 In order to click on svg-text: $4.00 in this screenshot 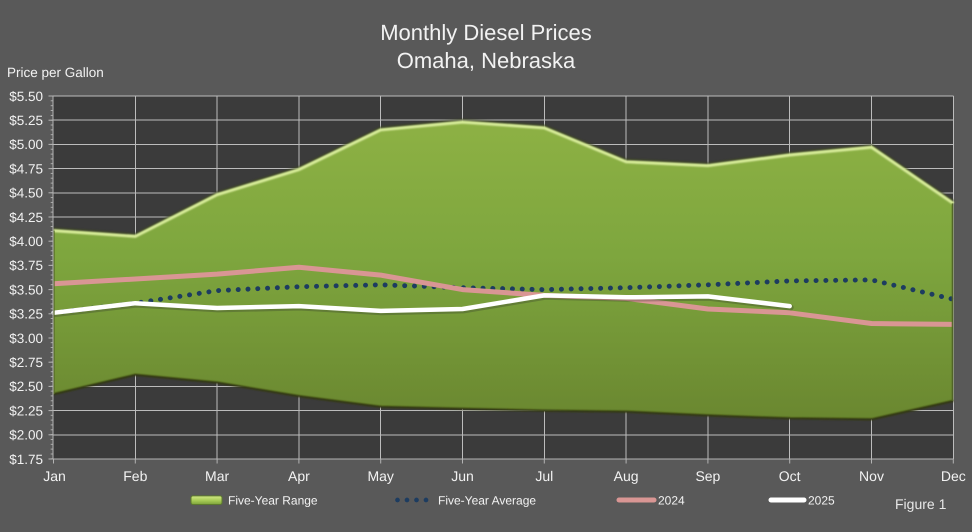, I will do `click(26, 241)`.